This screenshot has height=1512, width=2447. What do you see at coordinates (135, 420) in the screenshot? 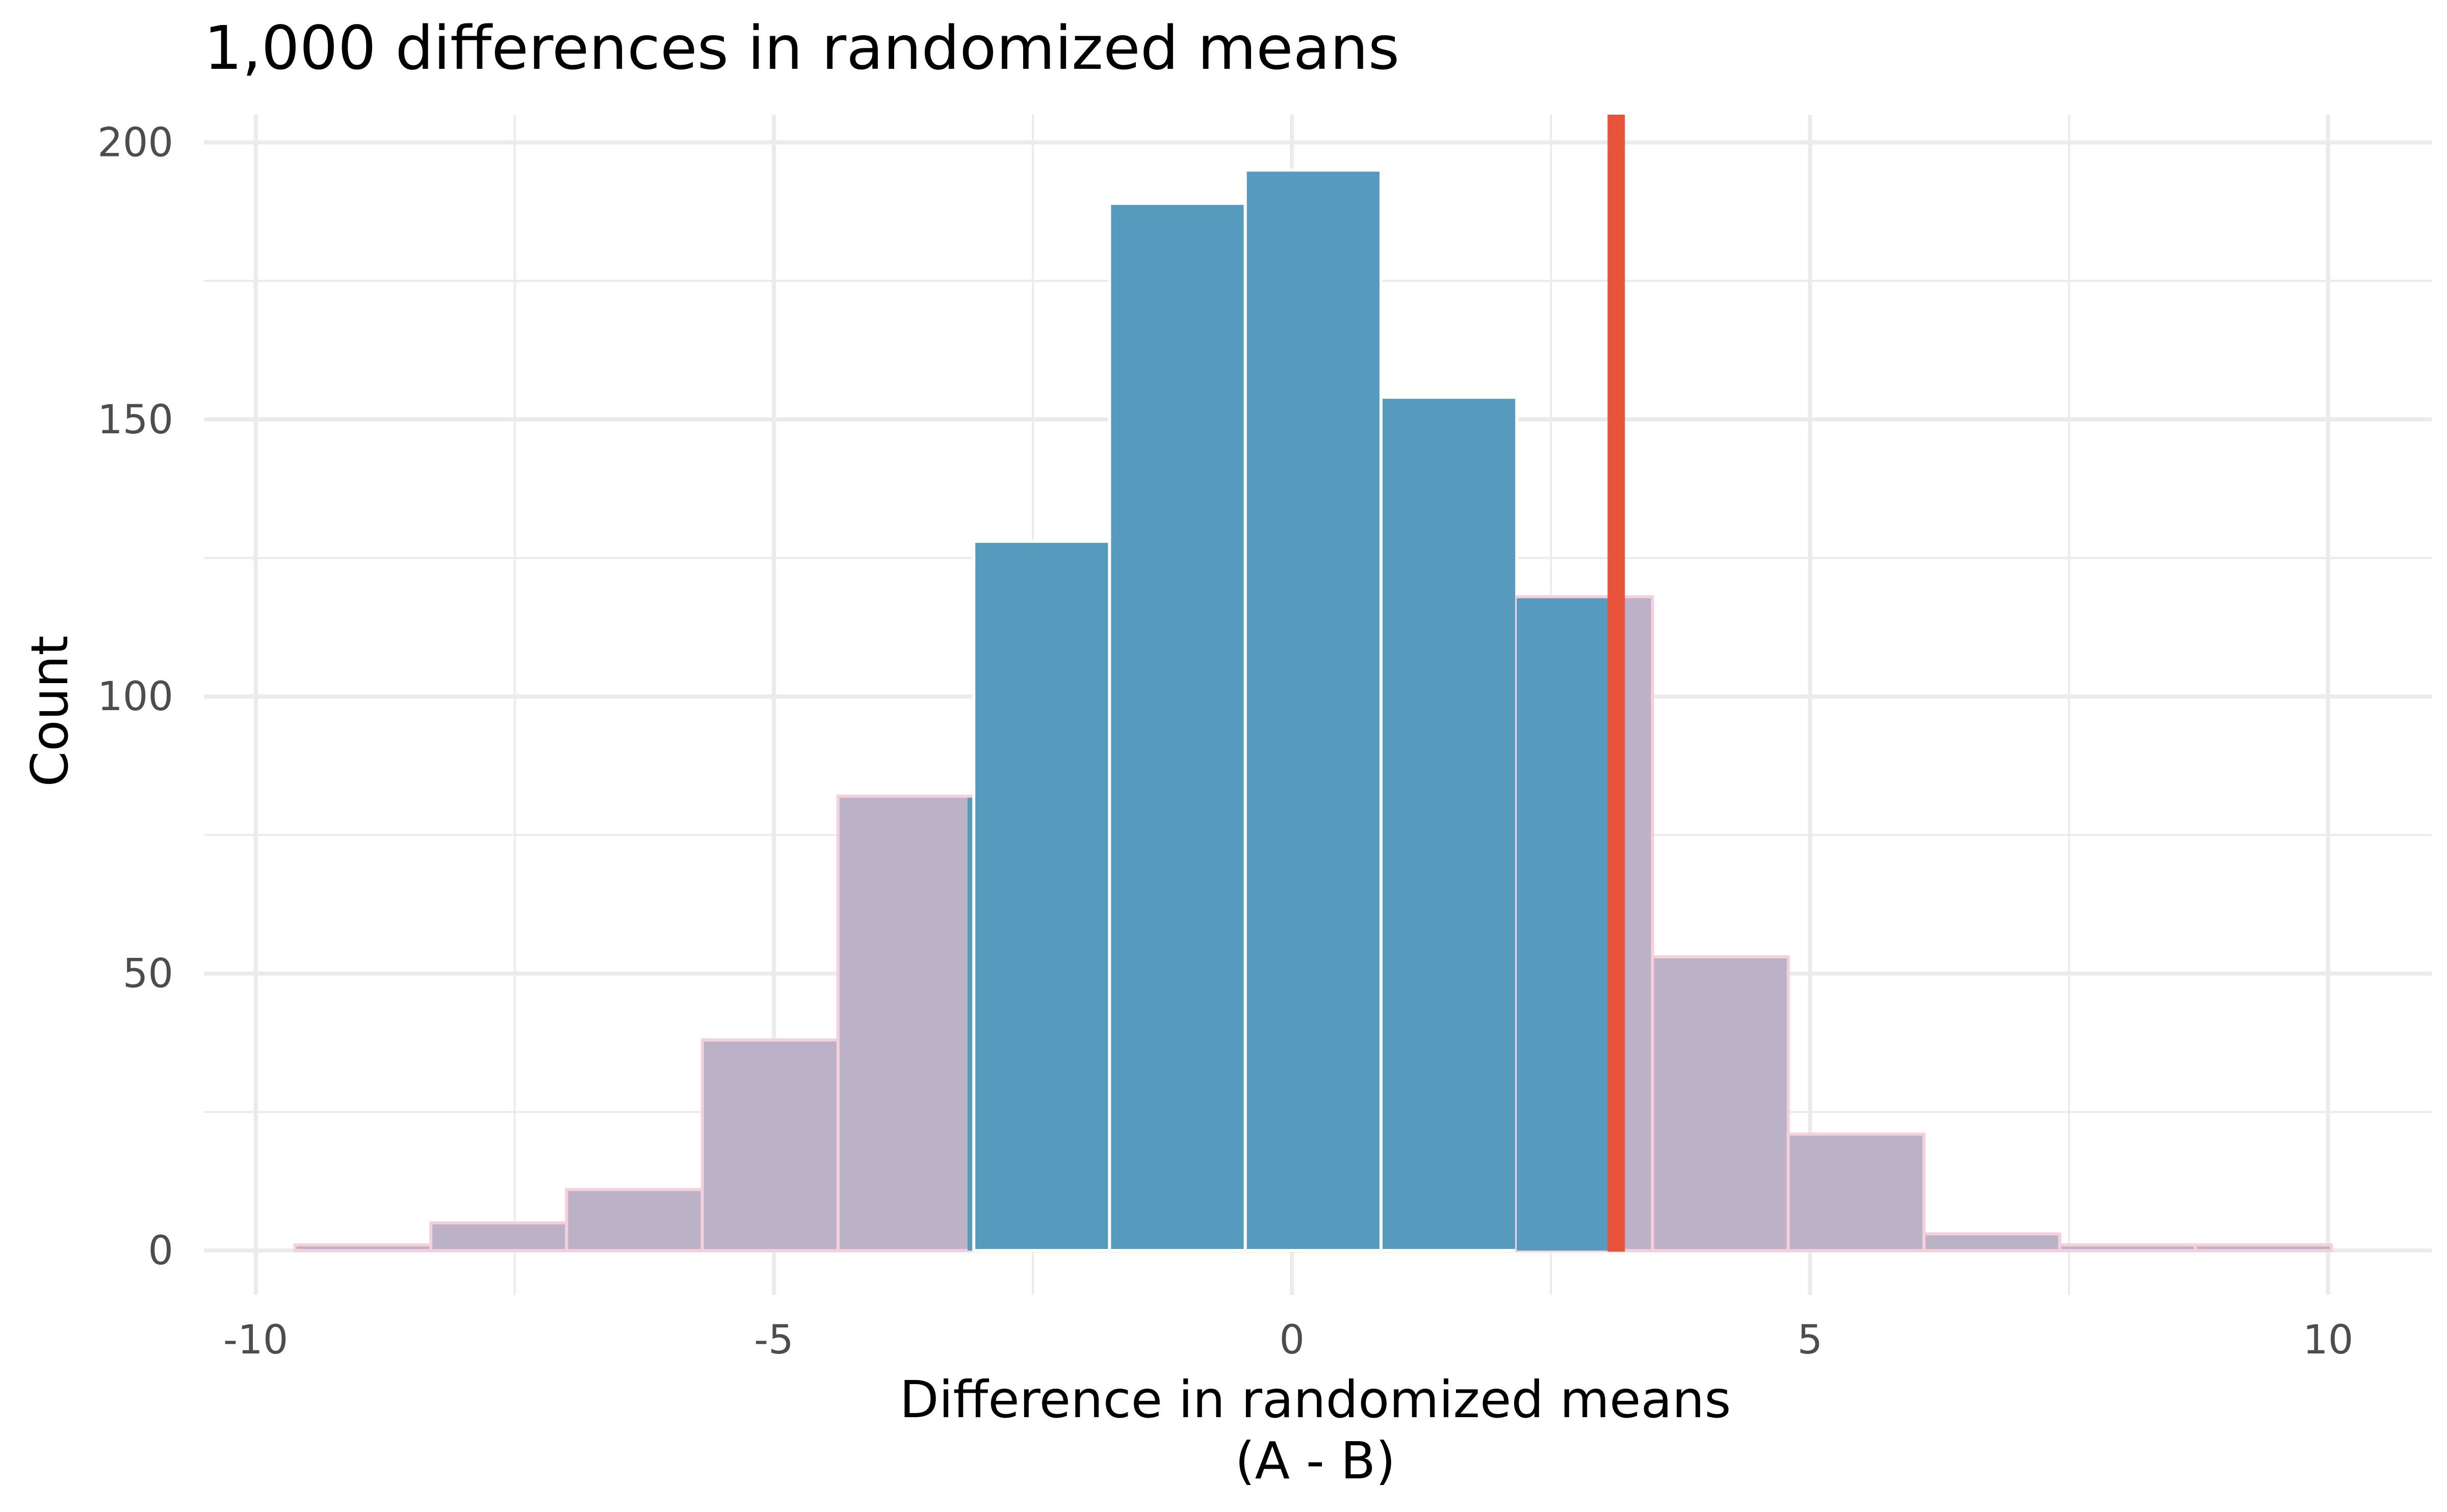
I see `y-tick-label: 150` at bounding box center [135, 420].